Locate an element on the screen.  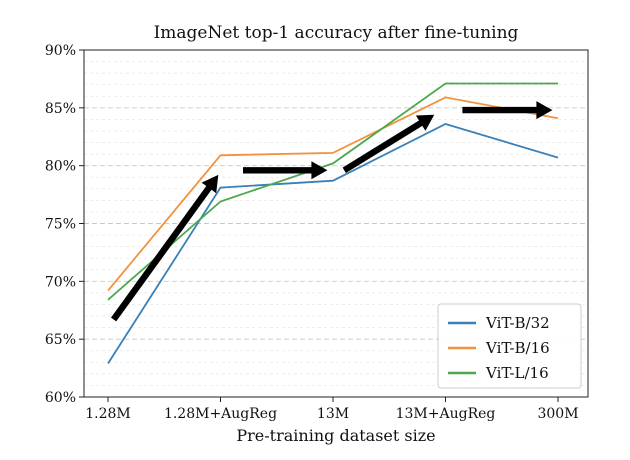
legend-label: ViT-B/16 is located at coordinates (517, 348).